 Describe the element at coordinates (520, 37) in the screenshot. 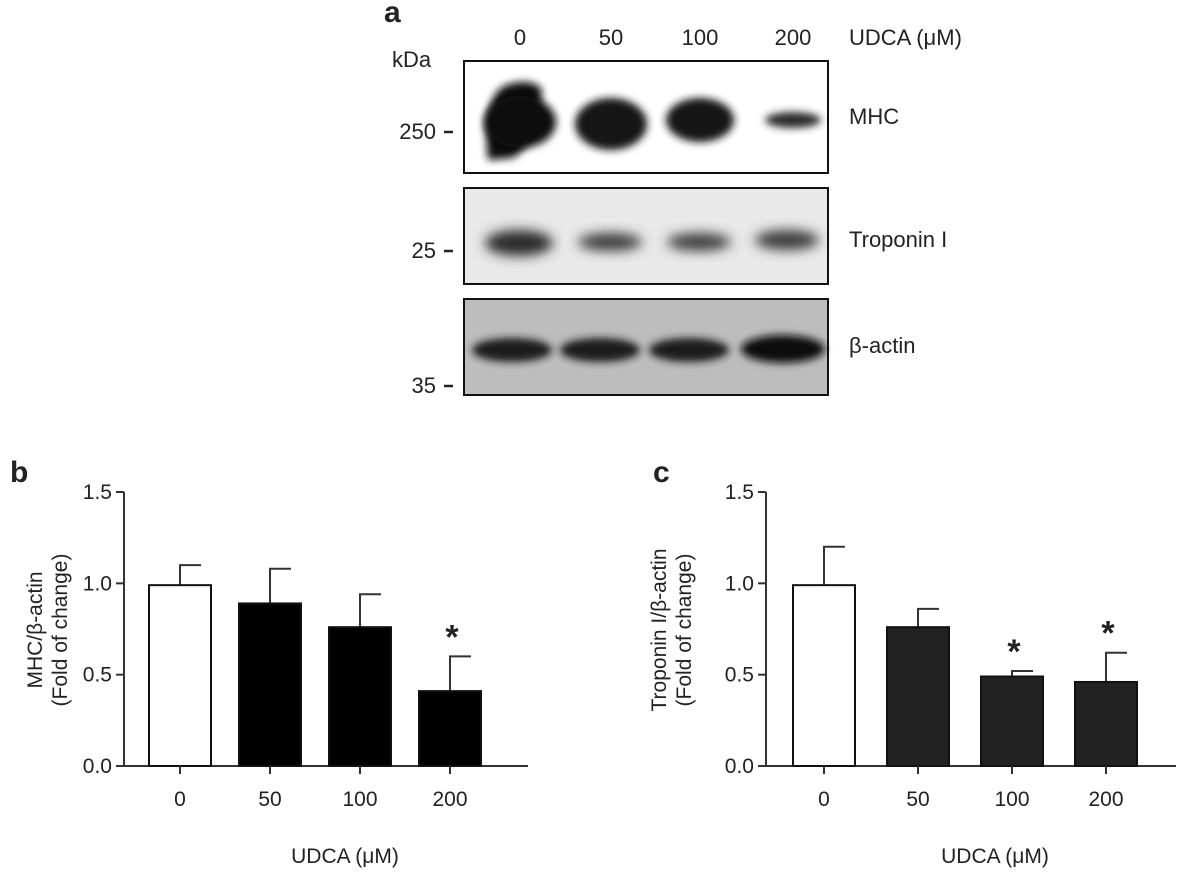

I see `lane-label-1: 0` at that location.